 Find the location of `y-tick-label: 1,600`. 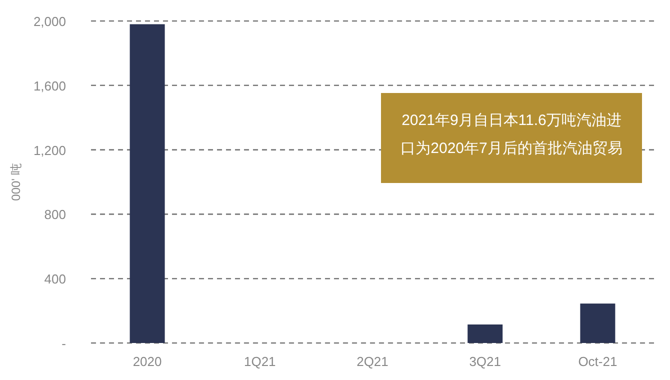

y-tick-label: 1,600 is located at coordinates (49, 86).